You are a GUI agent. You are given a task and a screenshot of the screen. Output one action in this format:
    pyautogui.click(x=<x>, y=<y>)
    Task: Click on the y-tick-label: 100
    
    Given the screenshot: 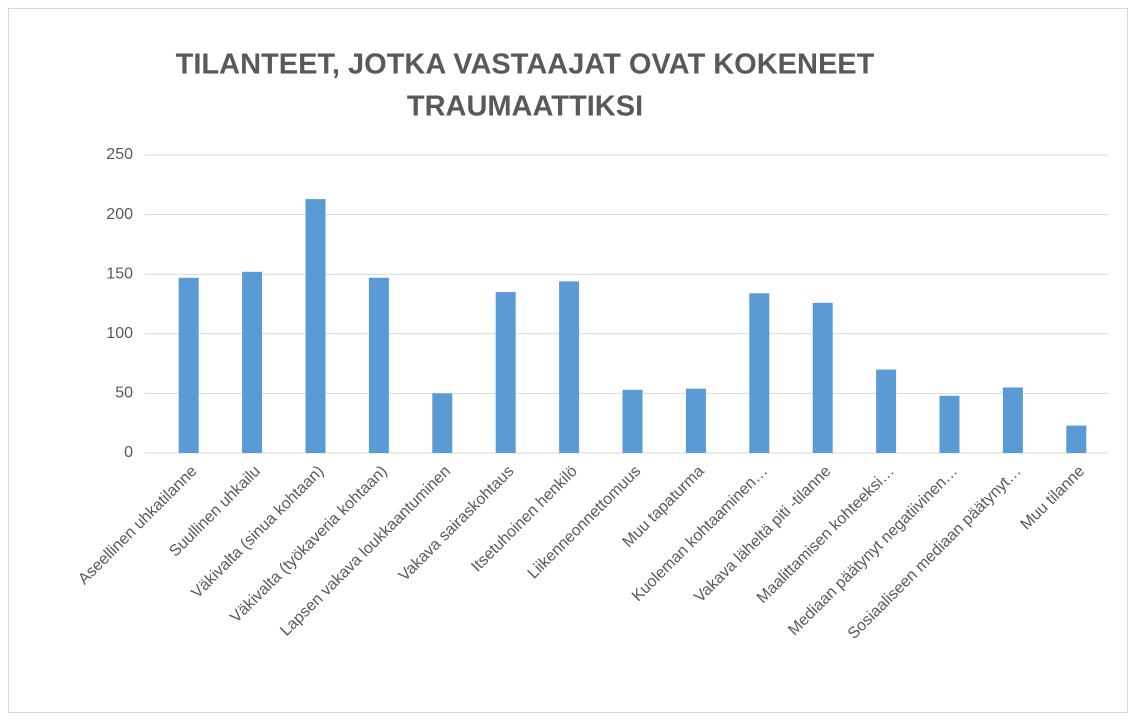 What is the action you would take?
    pyautogui.click(x=119, y=333)
    